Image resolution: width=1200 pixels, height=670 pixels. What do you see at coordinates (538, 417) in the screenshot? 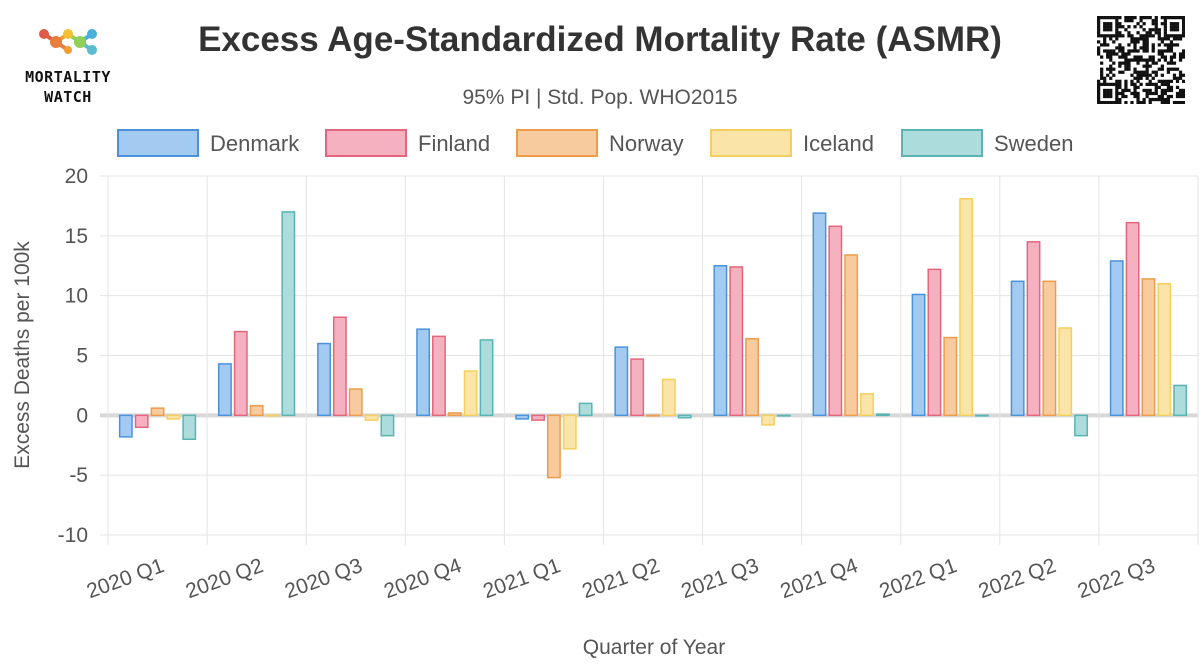
I see `bar-finland-2021-q1` at bounding box center [538, 417].